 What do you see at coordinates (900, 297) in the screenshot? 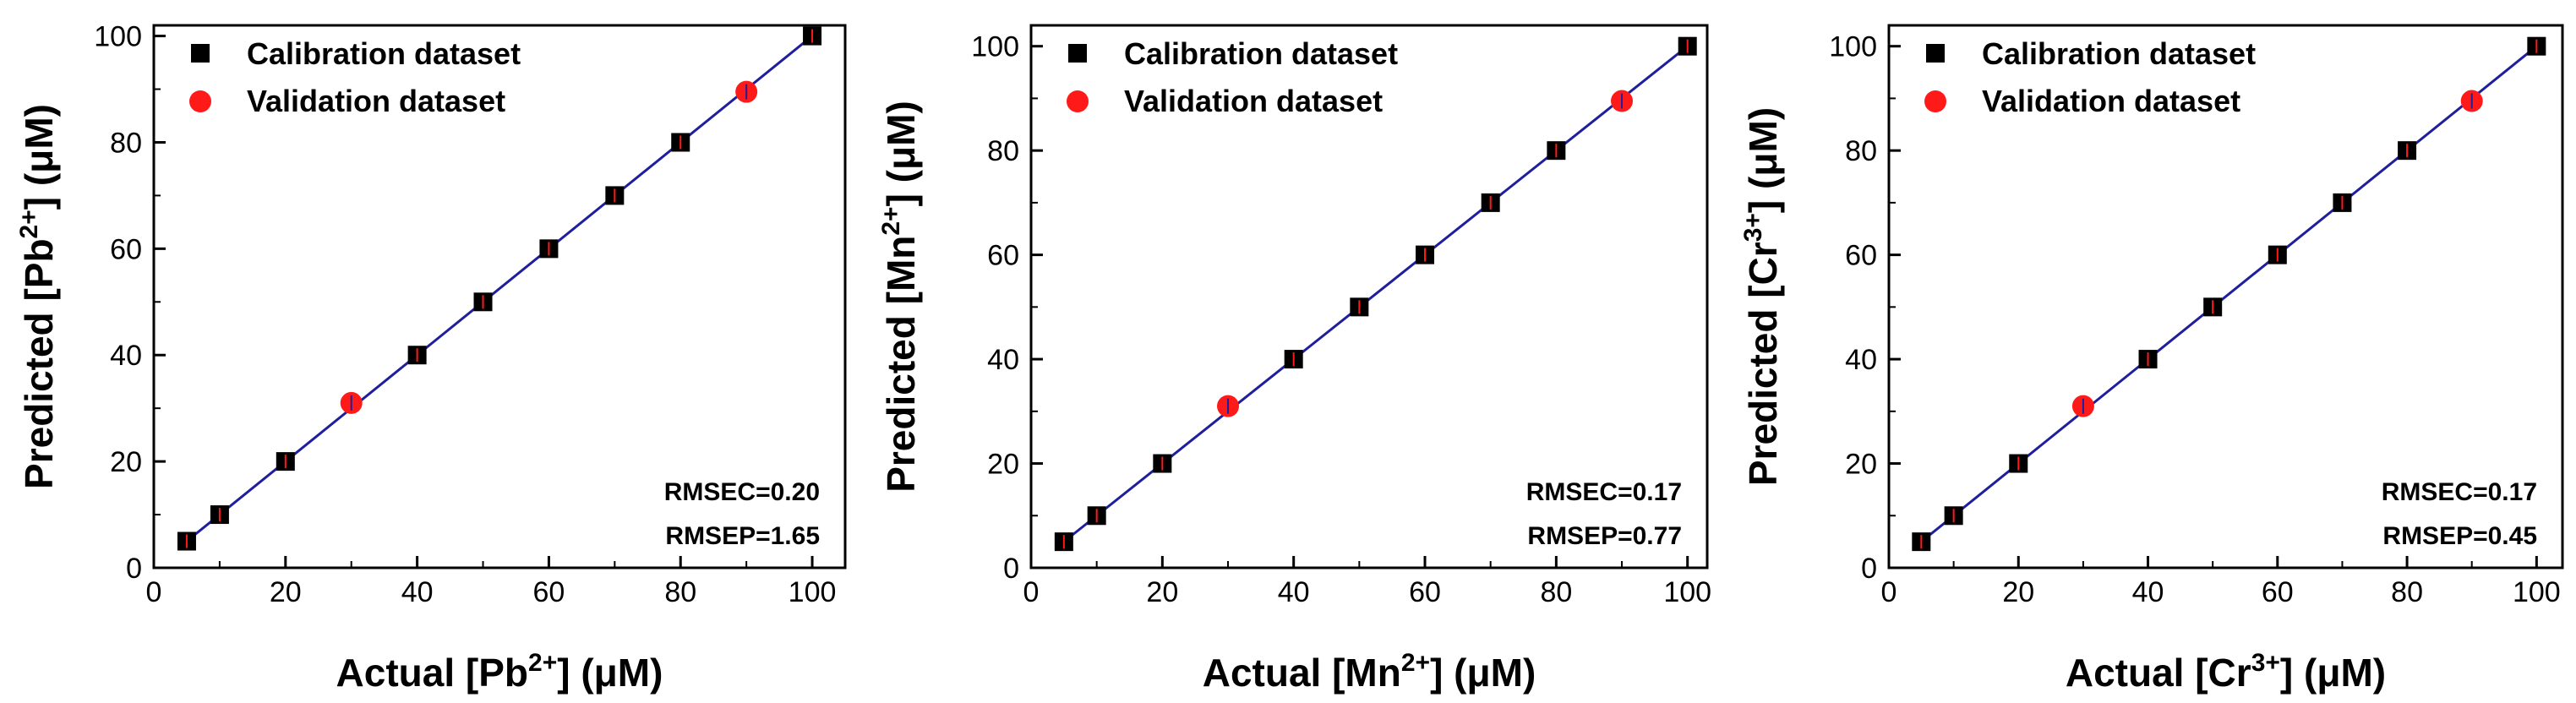
I see `y-axis-title: Predicted [Mn2+] (μM)` at bounding box center [900, 297].